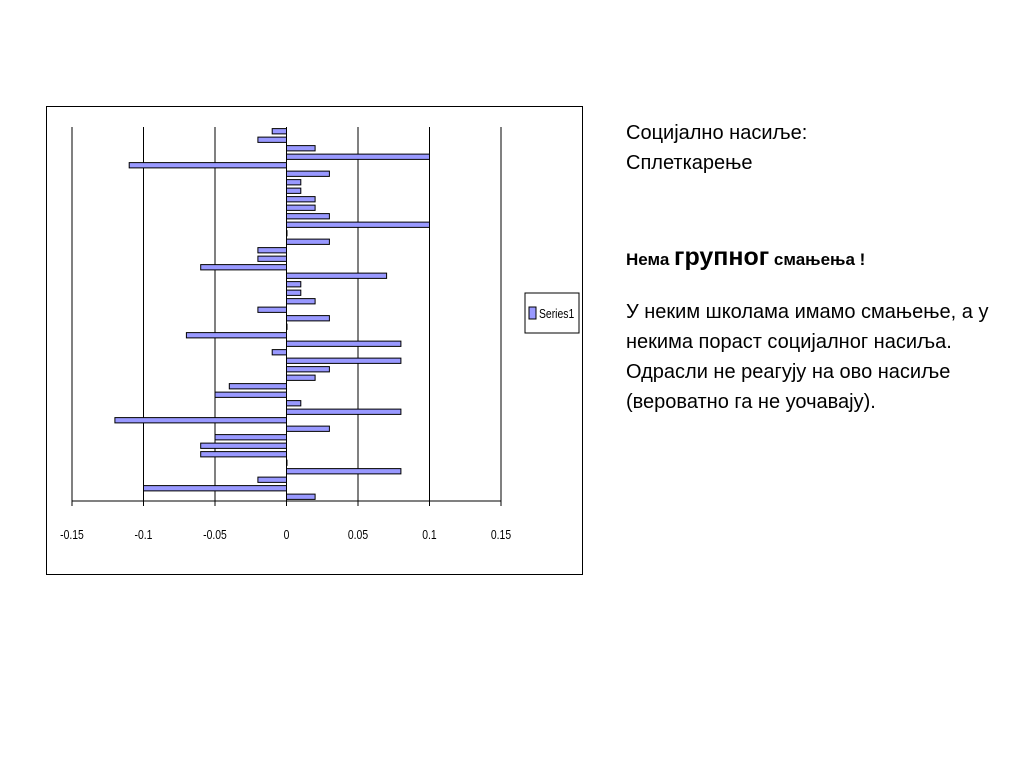 The height and width of the screenshot is (768, 1024). I want to click on x-tick-label: -0.05, so click(215, 535).